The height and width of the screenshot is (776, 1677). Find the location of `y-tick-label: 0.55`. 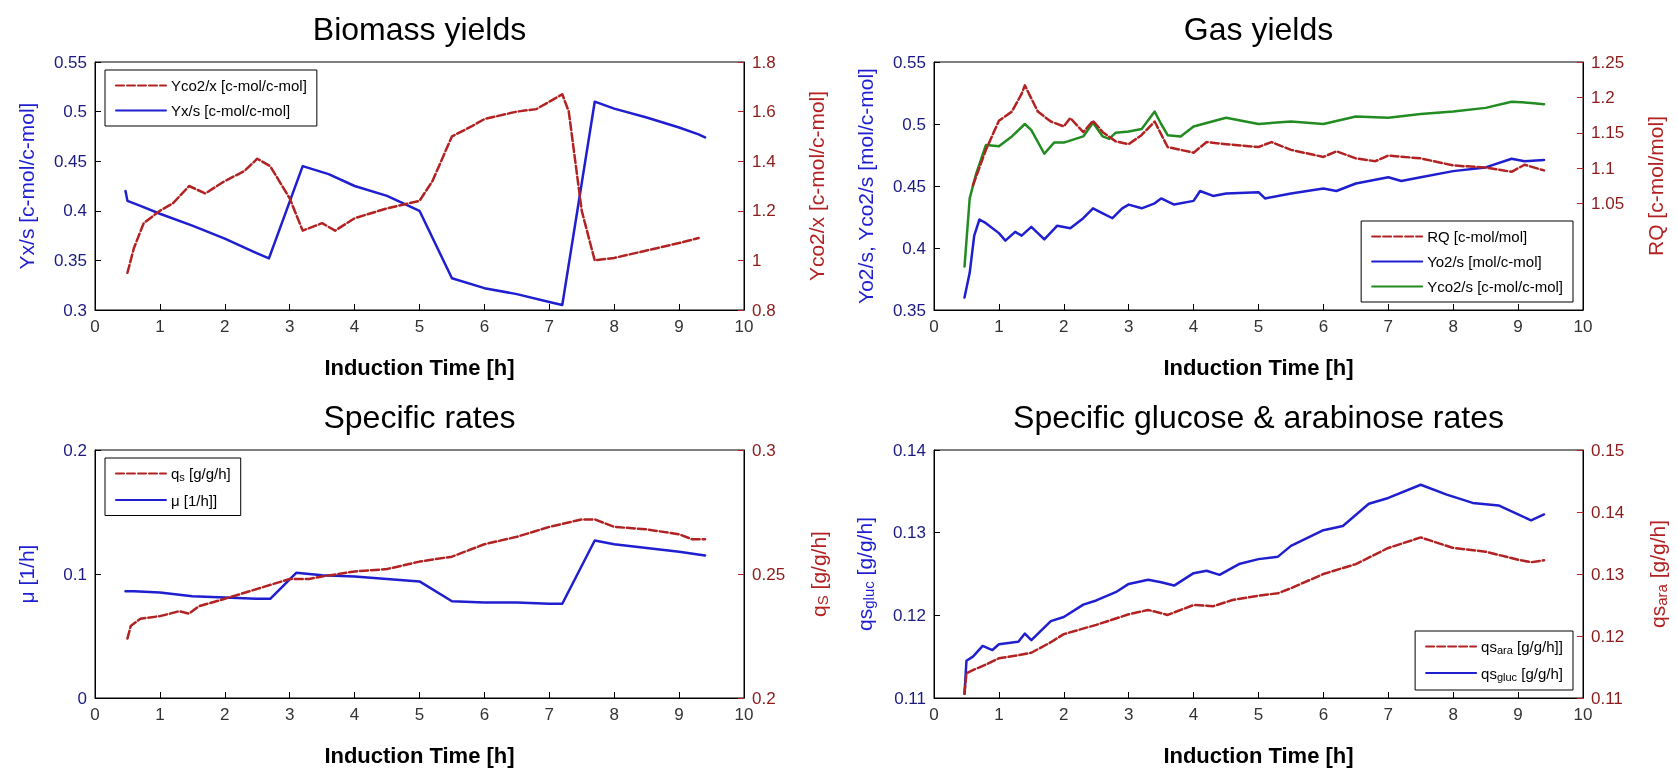

y-tick-label: 0.55 is located at coordinates (909, 62).